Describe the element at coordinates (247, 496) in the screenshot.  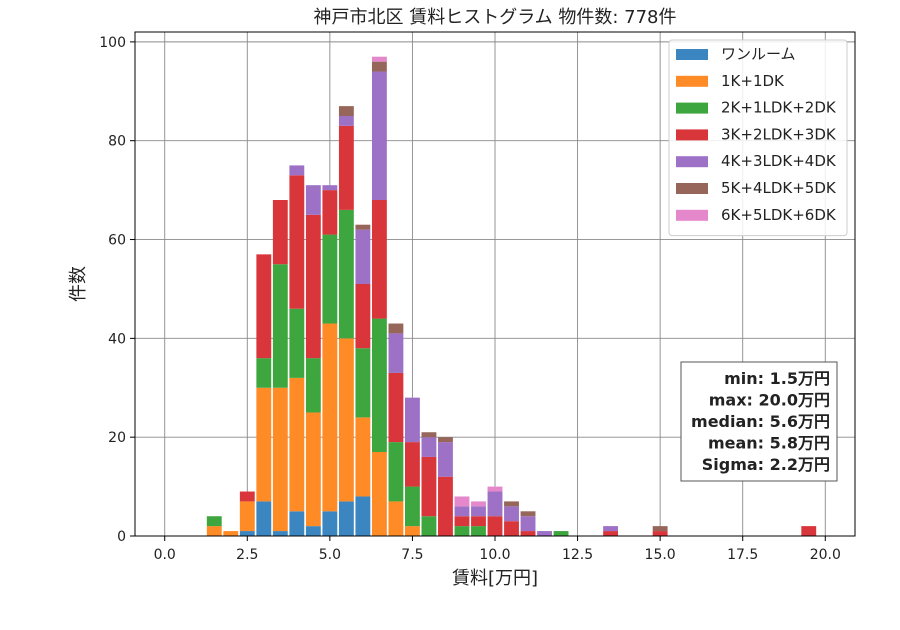
I see `bar-s3-b2` at that location.